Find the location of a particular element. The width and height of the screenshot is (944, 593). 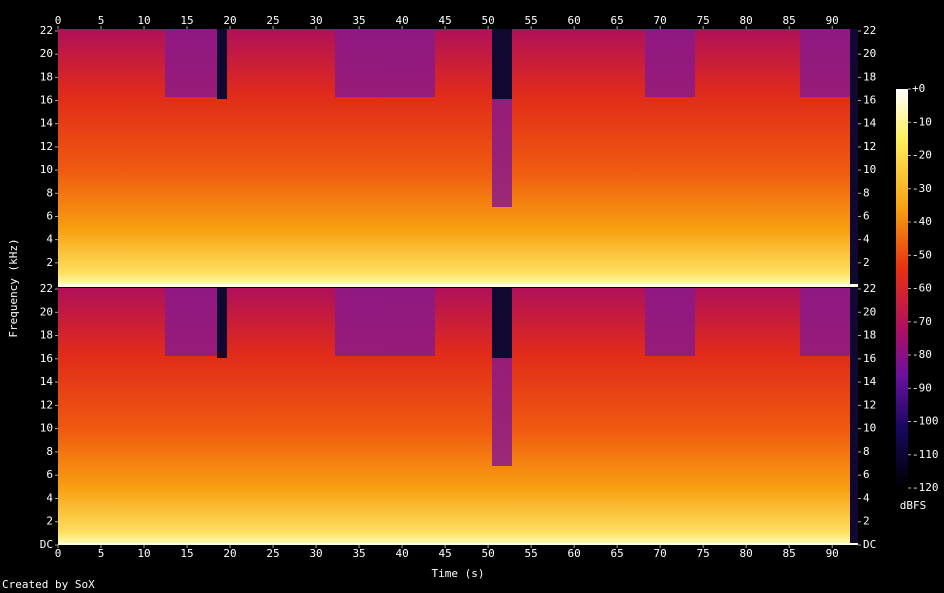

x-axis-label: Time (s) is located at coordinates (458, 573).